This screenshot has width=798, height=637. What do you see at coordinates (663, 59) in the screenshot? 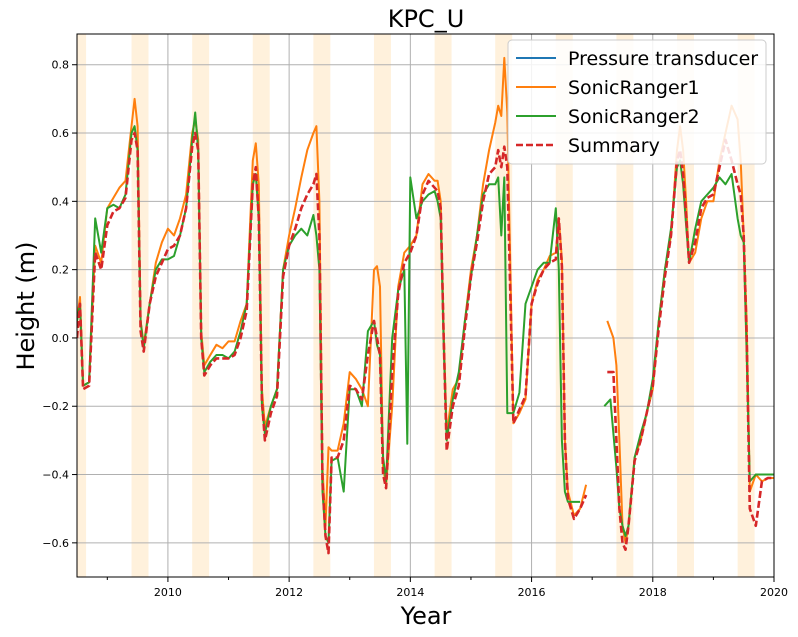
I see `legend-label: Pressure transducer` at bounding box center [663, 59].